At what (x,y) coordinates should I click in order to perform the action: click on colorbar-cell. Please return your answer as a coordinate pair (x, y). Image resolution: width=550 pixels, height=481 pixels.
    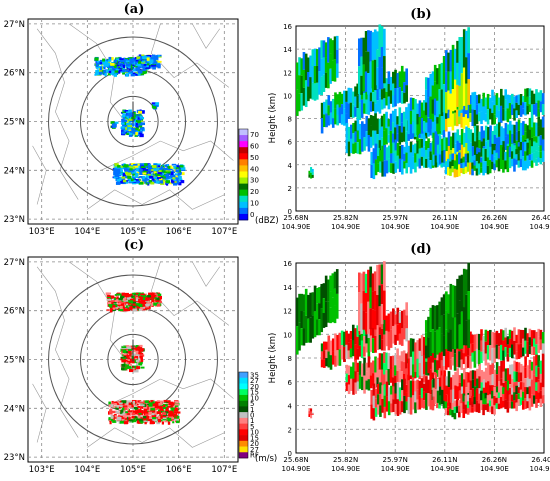
    Looking at the image, I should click on (243, 420).